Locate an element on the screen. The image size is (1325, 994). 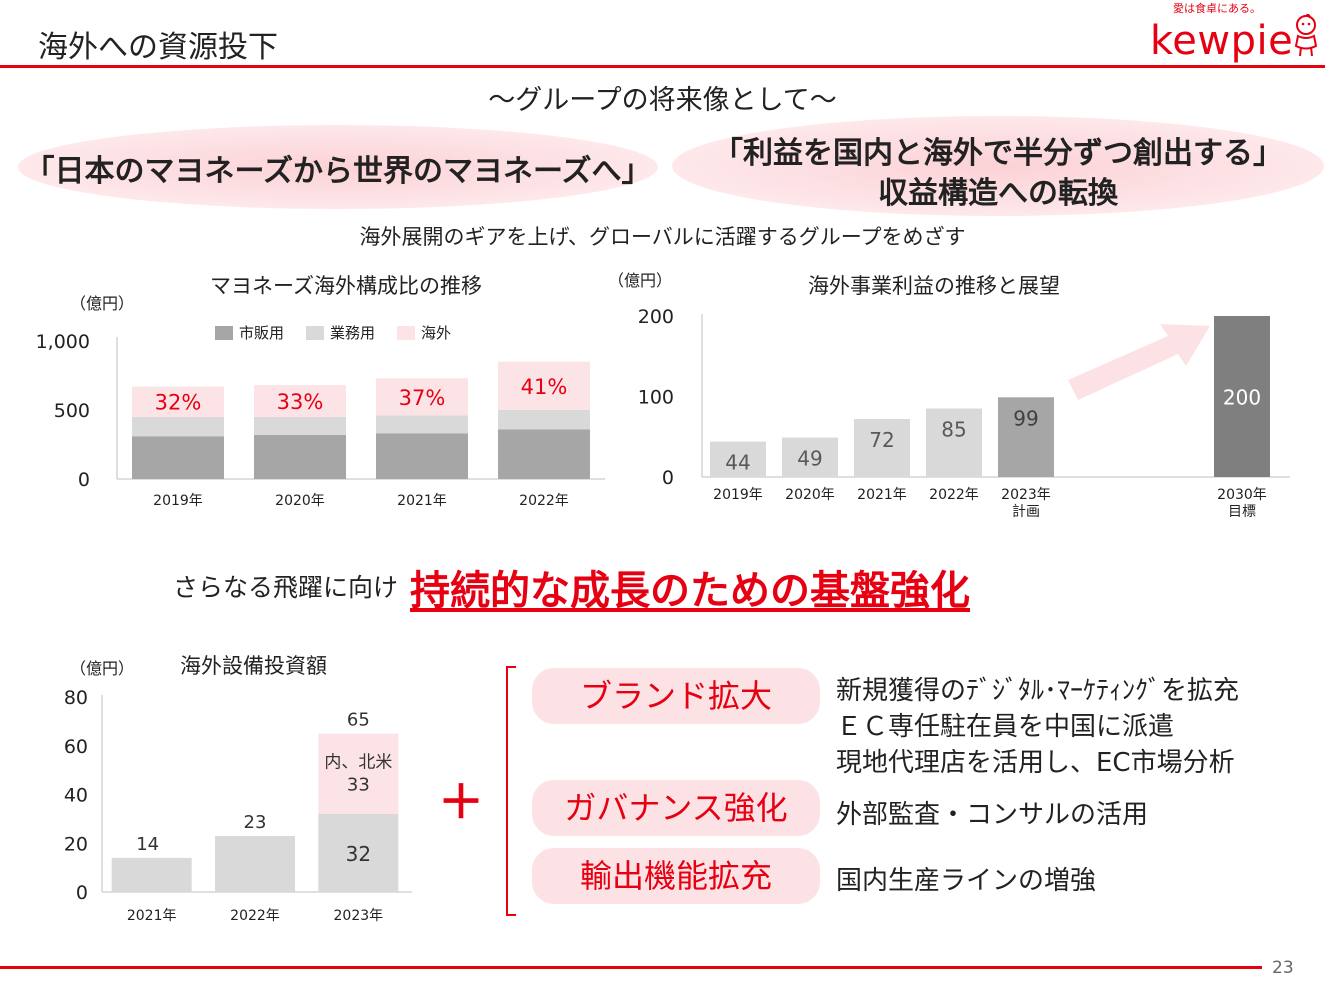
x-tick-label: 計画 is located at coordinates (1026, 512).